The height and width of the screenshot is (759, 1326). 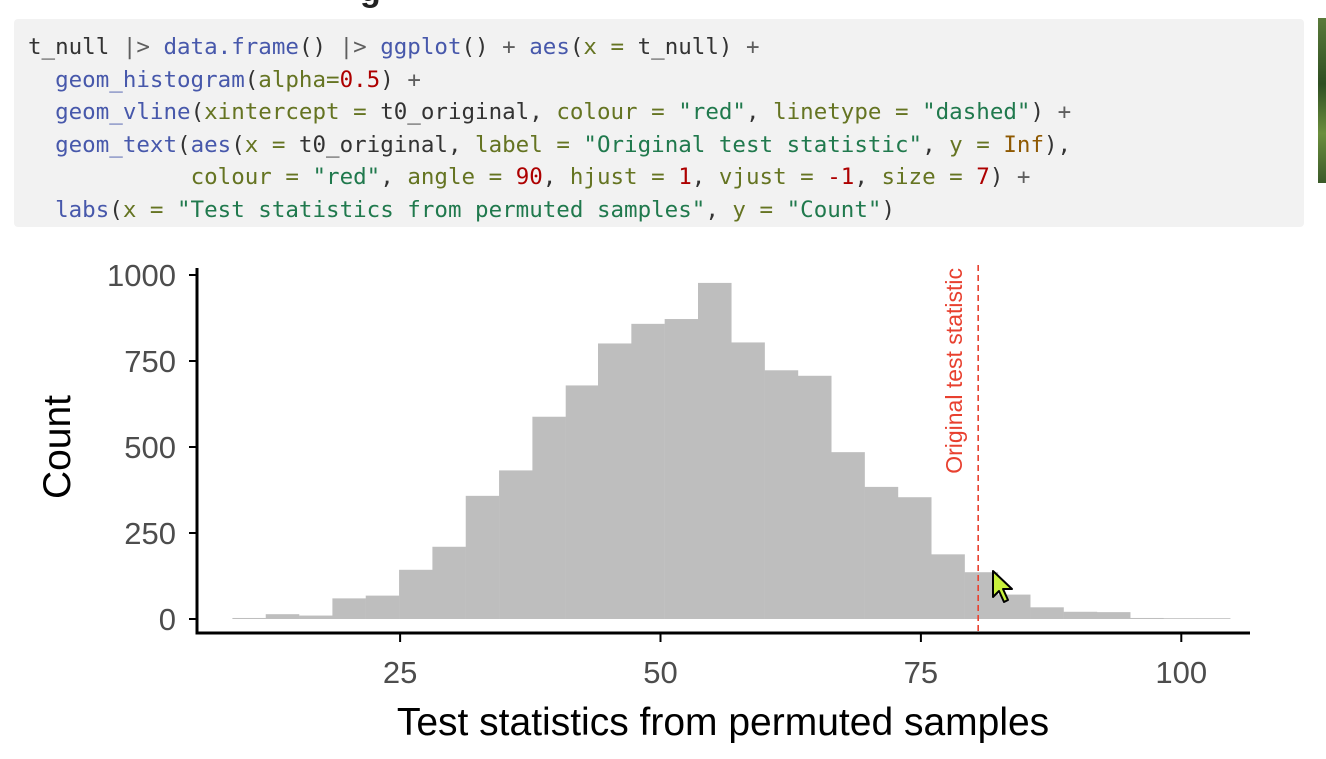 I want to click on code-token: 7, so click(x=983, y=177).